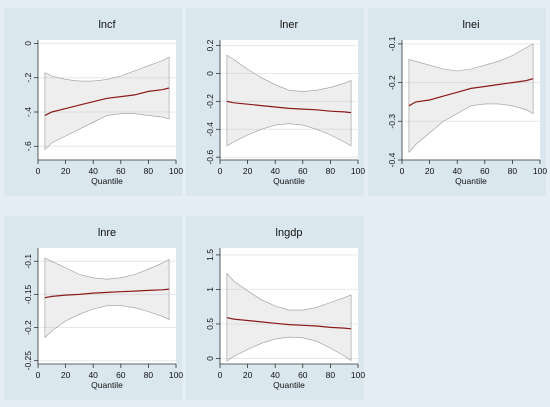 The width and height of the screenshot is (550, 407). I want to click on panel-title: lner, so click(289, 25).